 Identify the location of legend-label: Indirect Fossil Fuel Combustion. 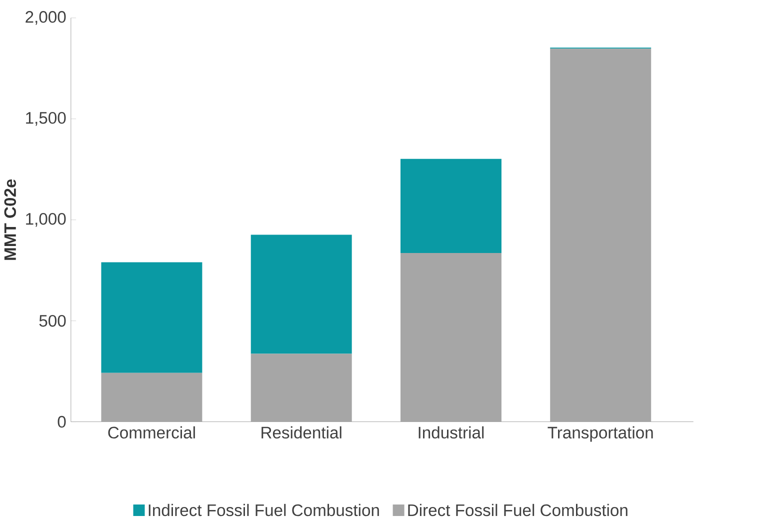
(263, 510).